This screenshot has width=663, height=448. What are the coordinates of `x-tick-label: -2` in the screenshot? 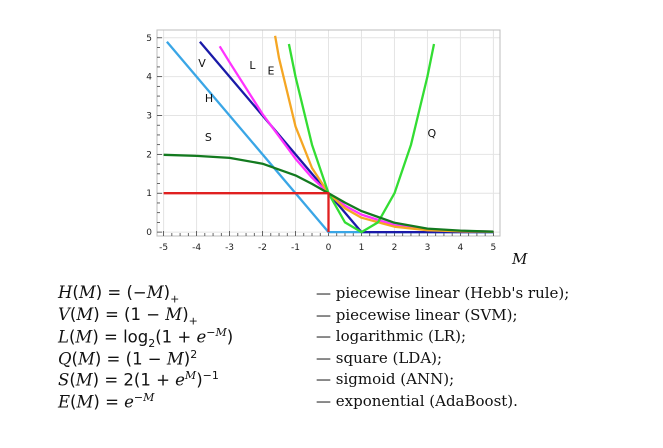 It's located at (262, 248).